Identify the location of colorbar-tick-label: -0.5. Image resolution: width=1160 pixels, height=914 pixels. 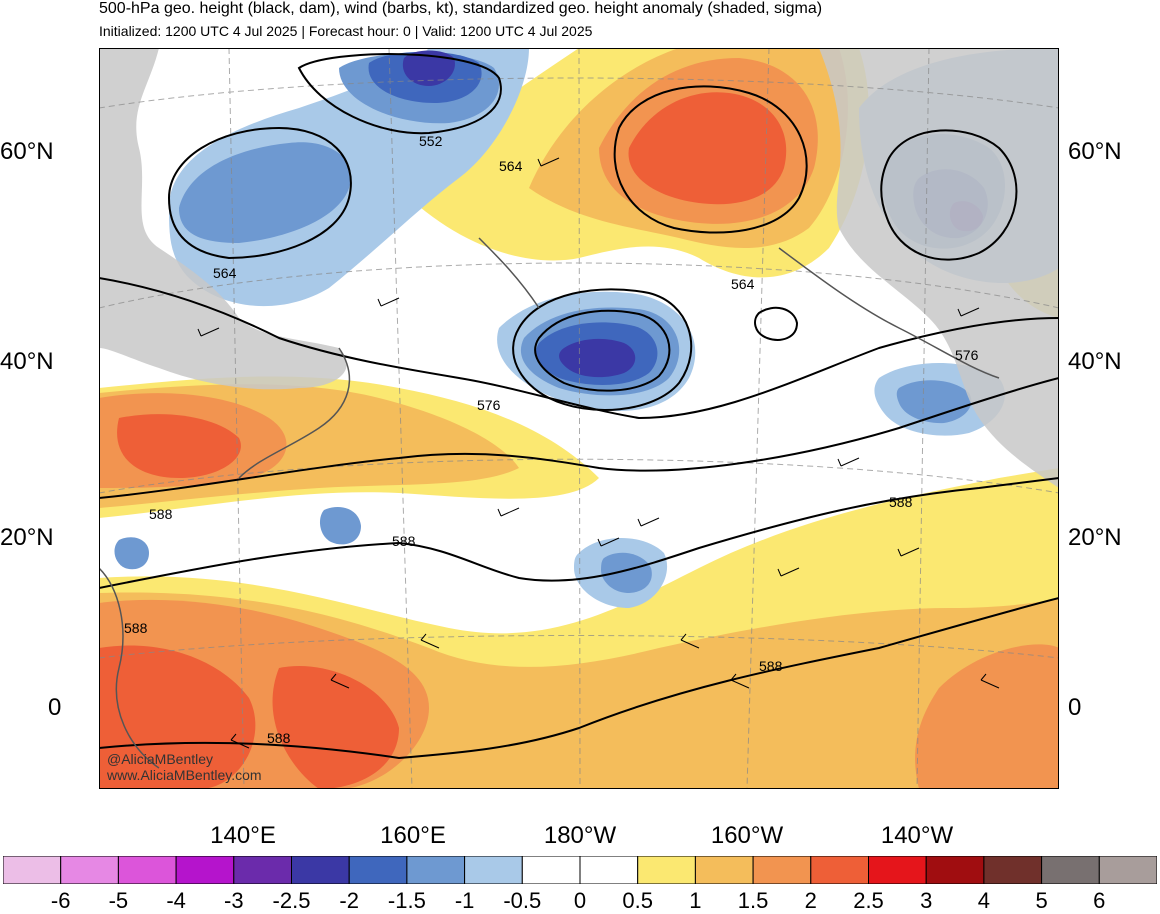
(522, 900).